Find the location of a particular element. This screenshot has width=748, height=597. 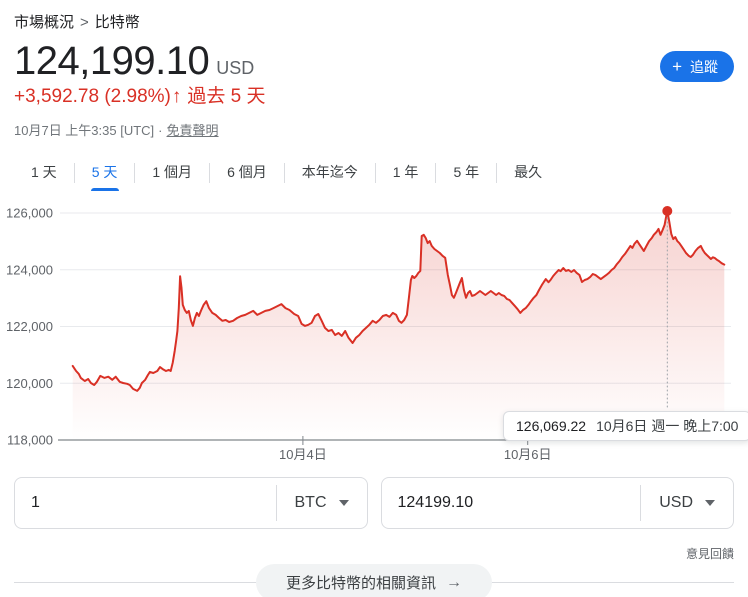

price-value: 124,199.10 is located at coordinates (112, 61).